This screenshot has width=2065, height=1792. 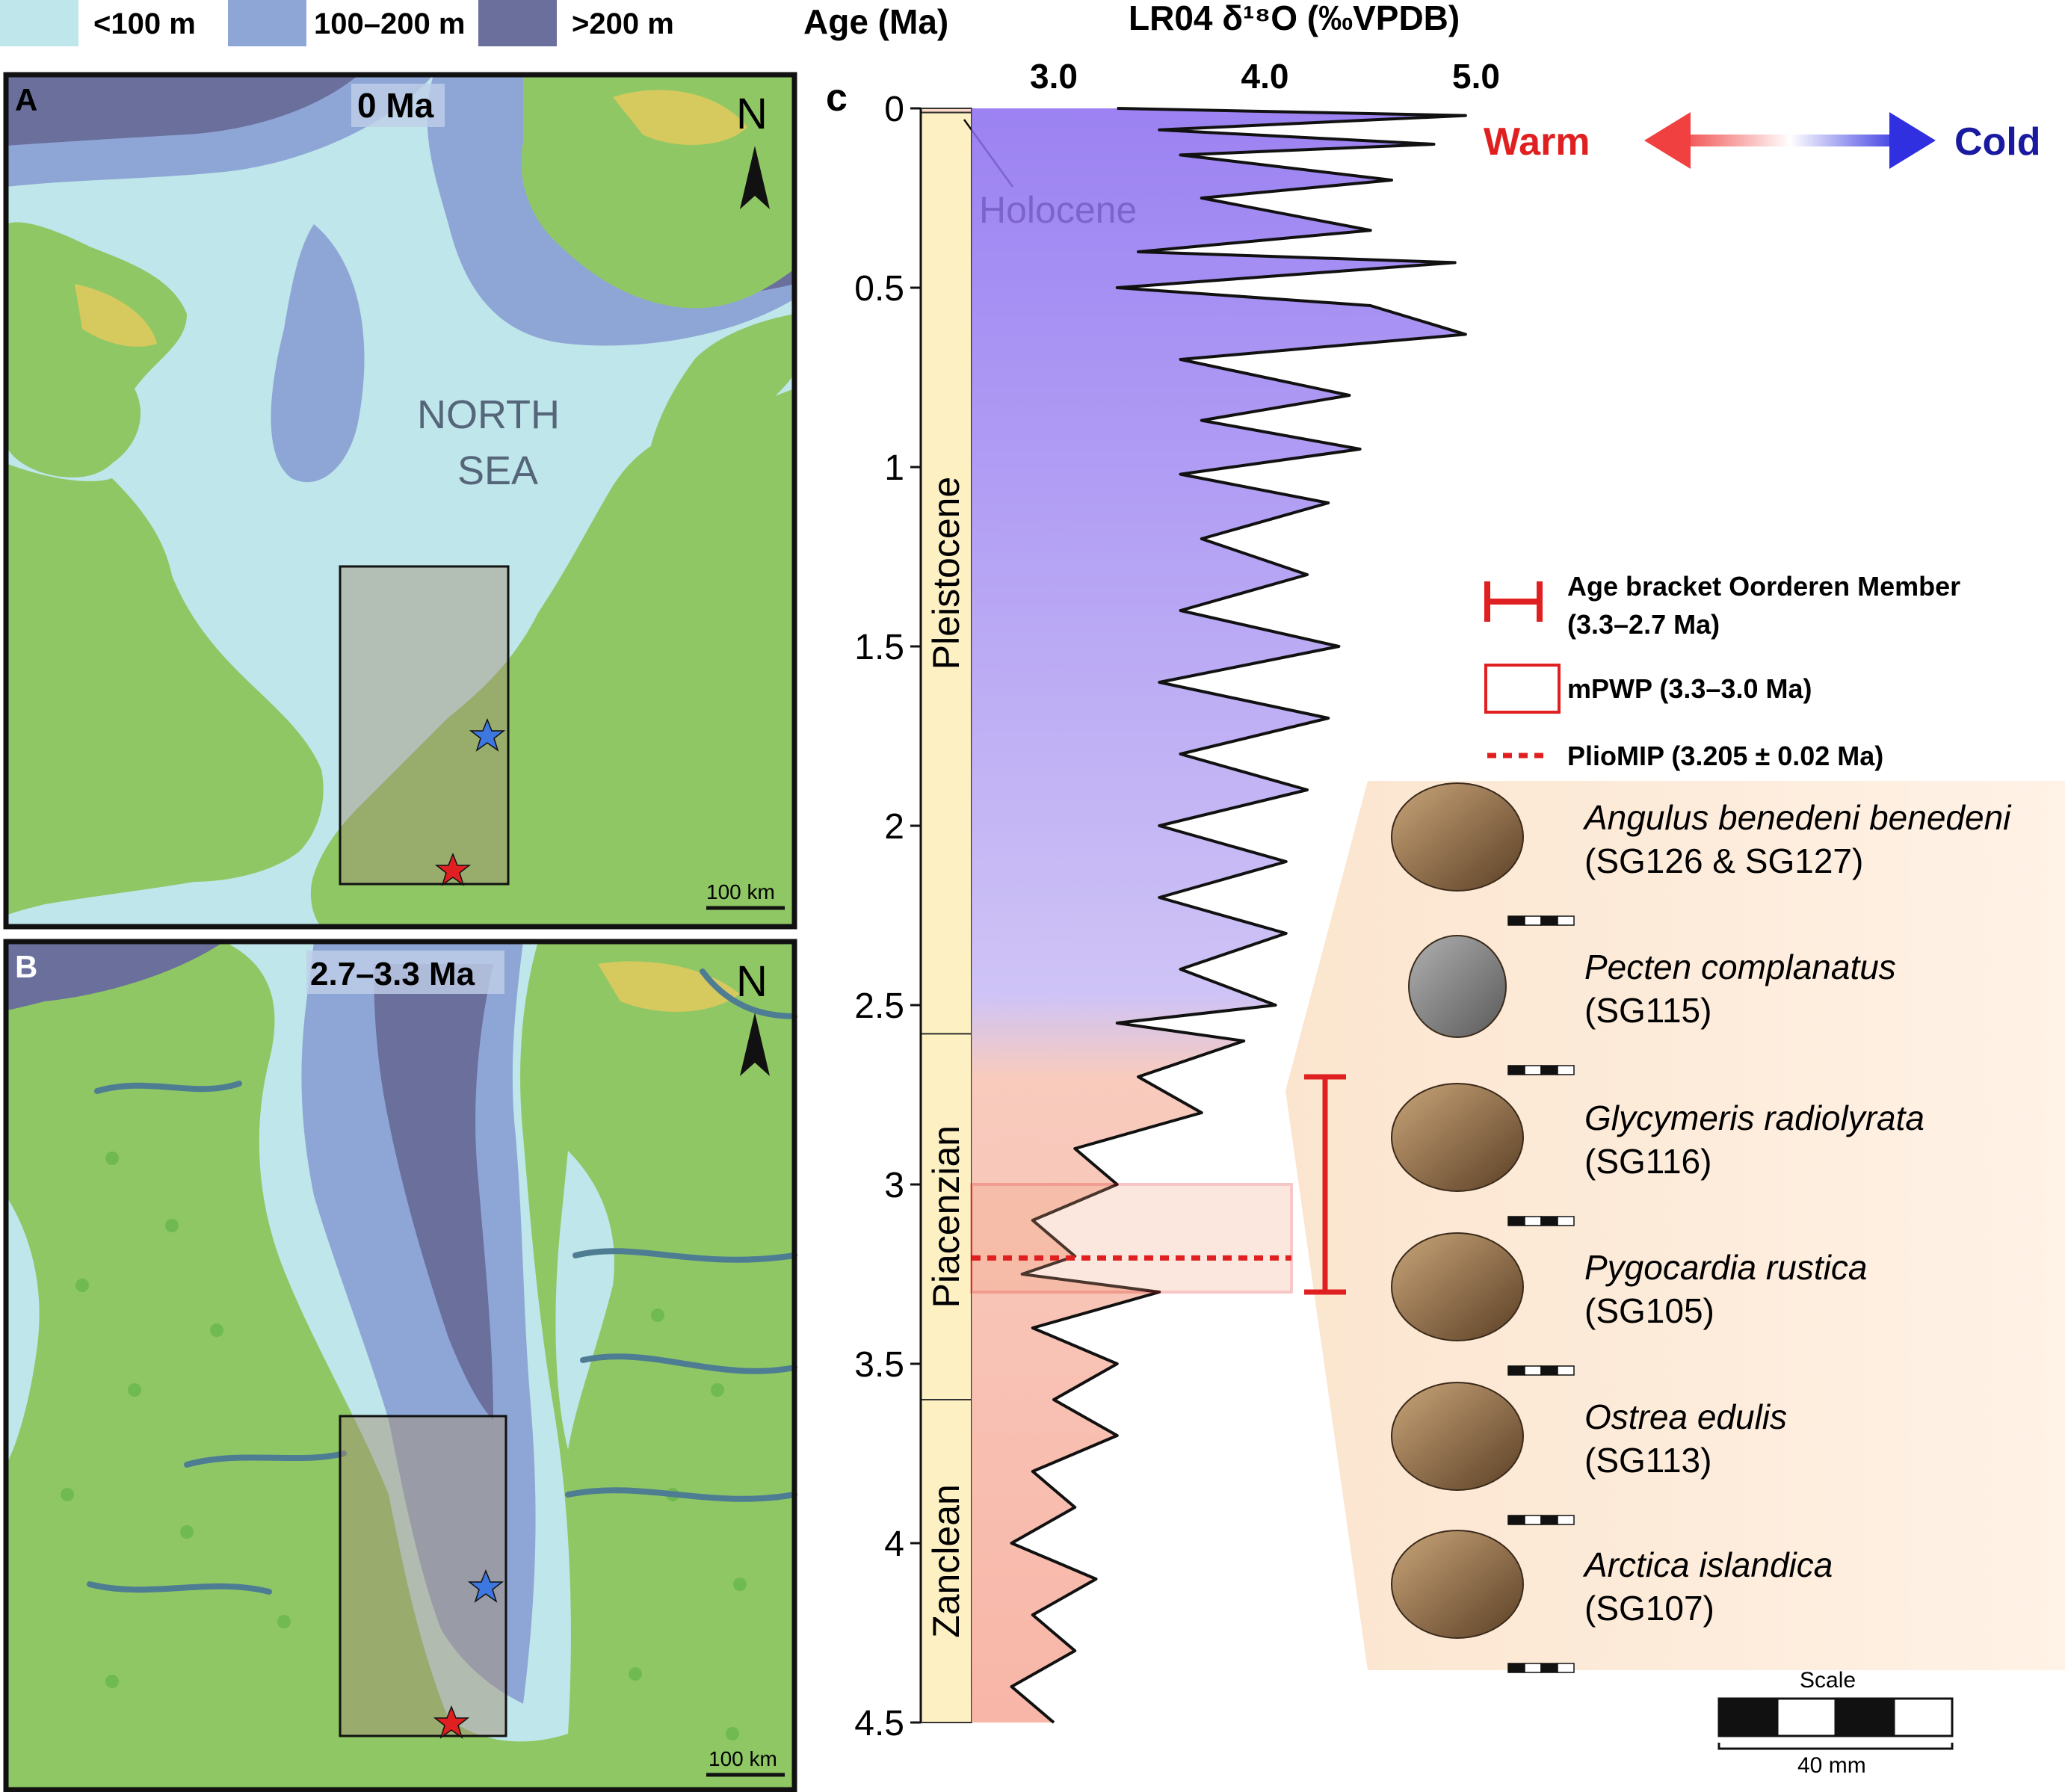 I want to click on epoch-label: Zanclean, so click(x=946, y=1561).